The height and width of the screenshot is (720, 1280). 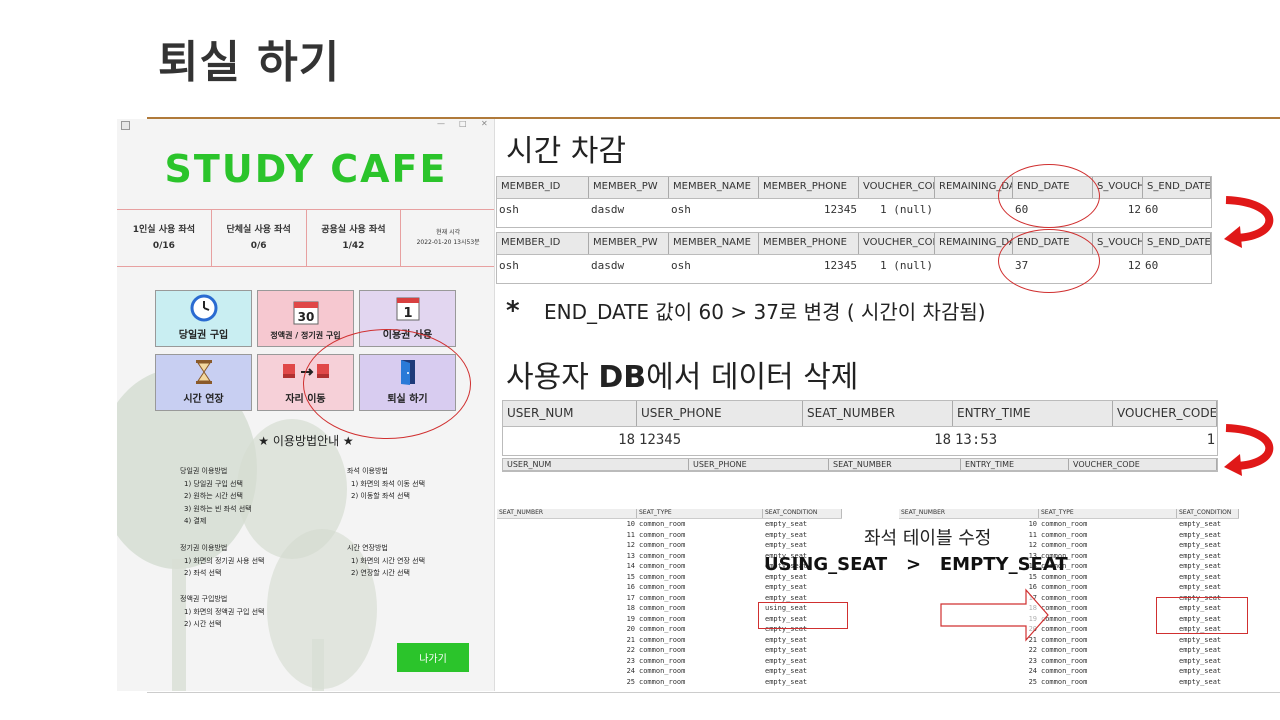 What do you see at coordinates (713, 118) in the screenshot?
I see `title-divider` at bounding box center [713, 118].